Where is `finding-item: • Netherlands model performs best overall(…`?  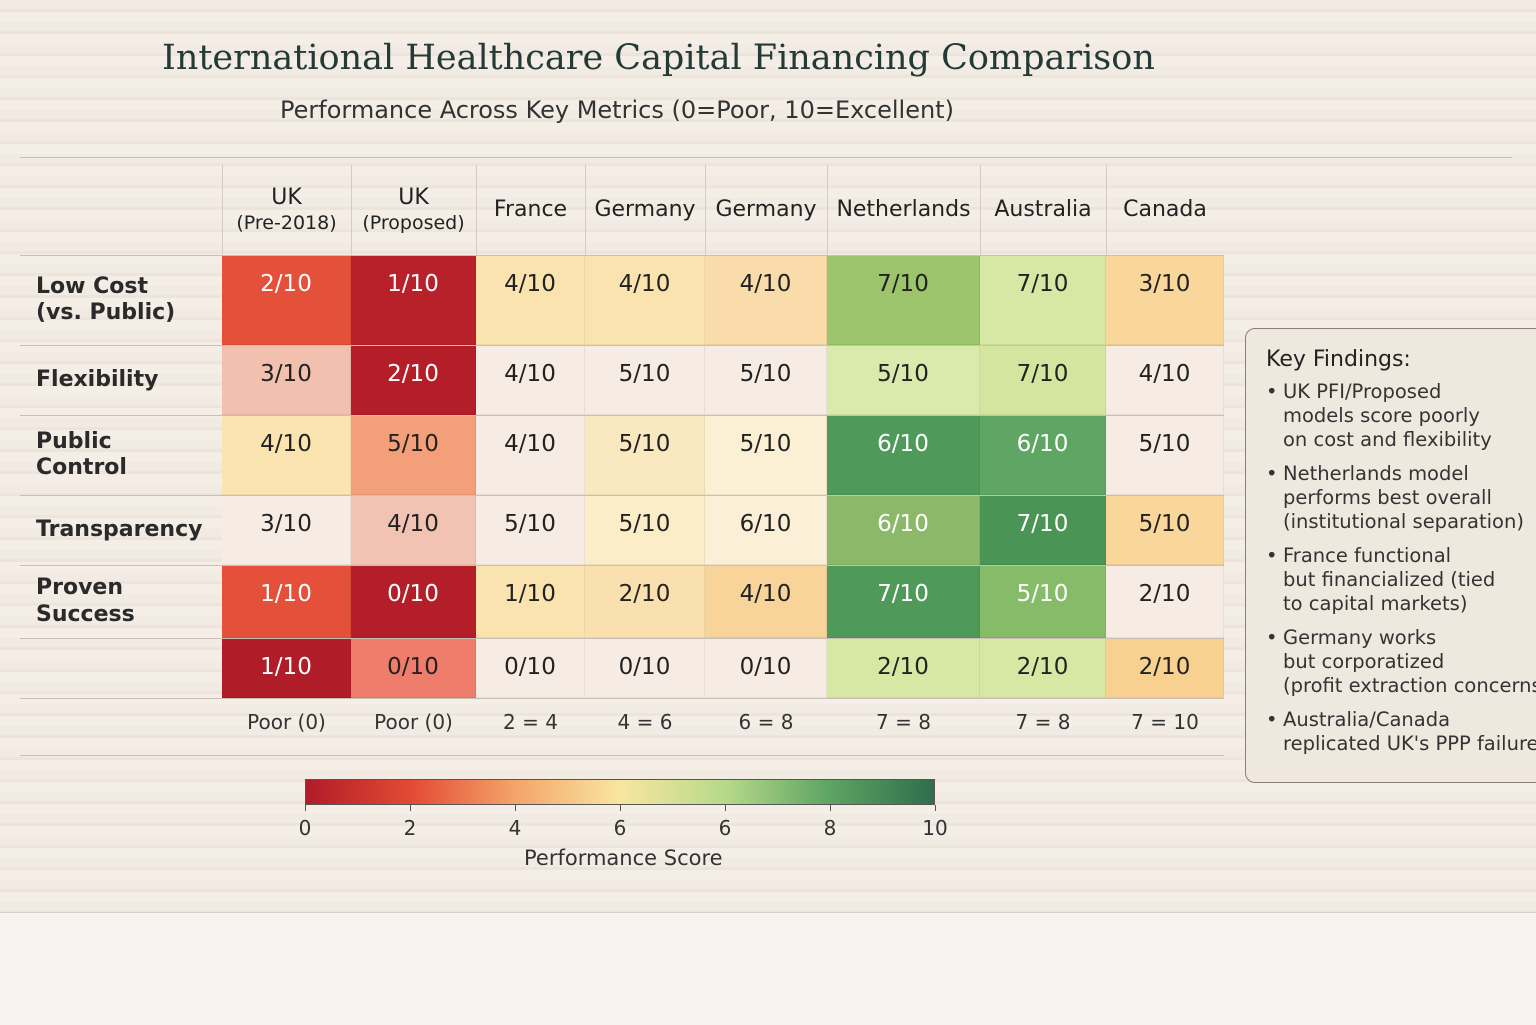 finding-item: • Netherlands model performs best overall(… is located at coordinates (1401, 498).